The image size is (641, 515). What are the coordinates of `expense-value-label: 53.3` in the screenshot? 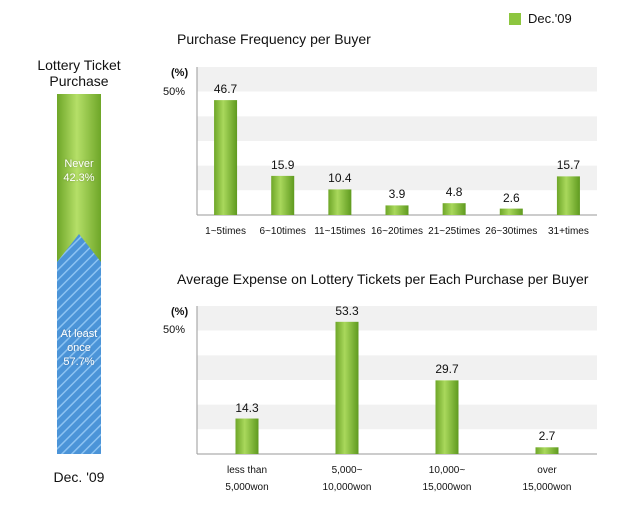 It's located at (347, 310).